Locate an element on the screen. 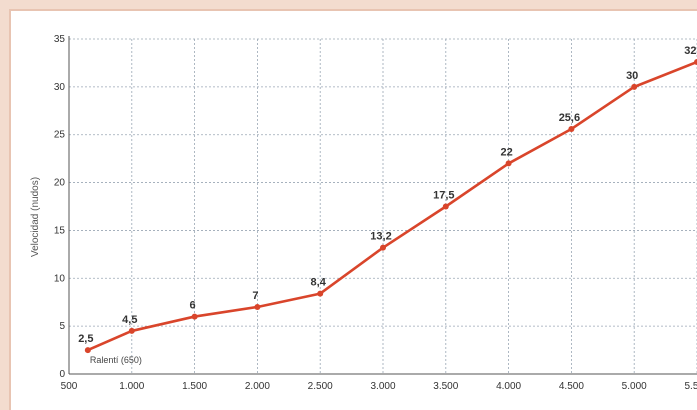 This screenshot has width=697, height=410. y-tick-label: 20 is located at coordinates (60, 183).